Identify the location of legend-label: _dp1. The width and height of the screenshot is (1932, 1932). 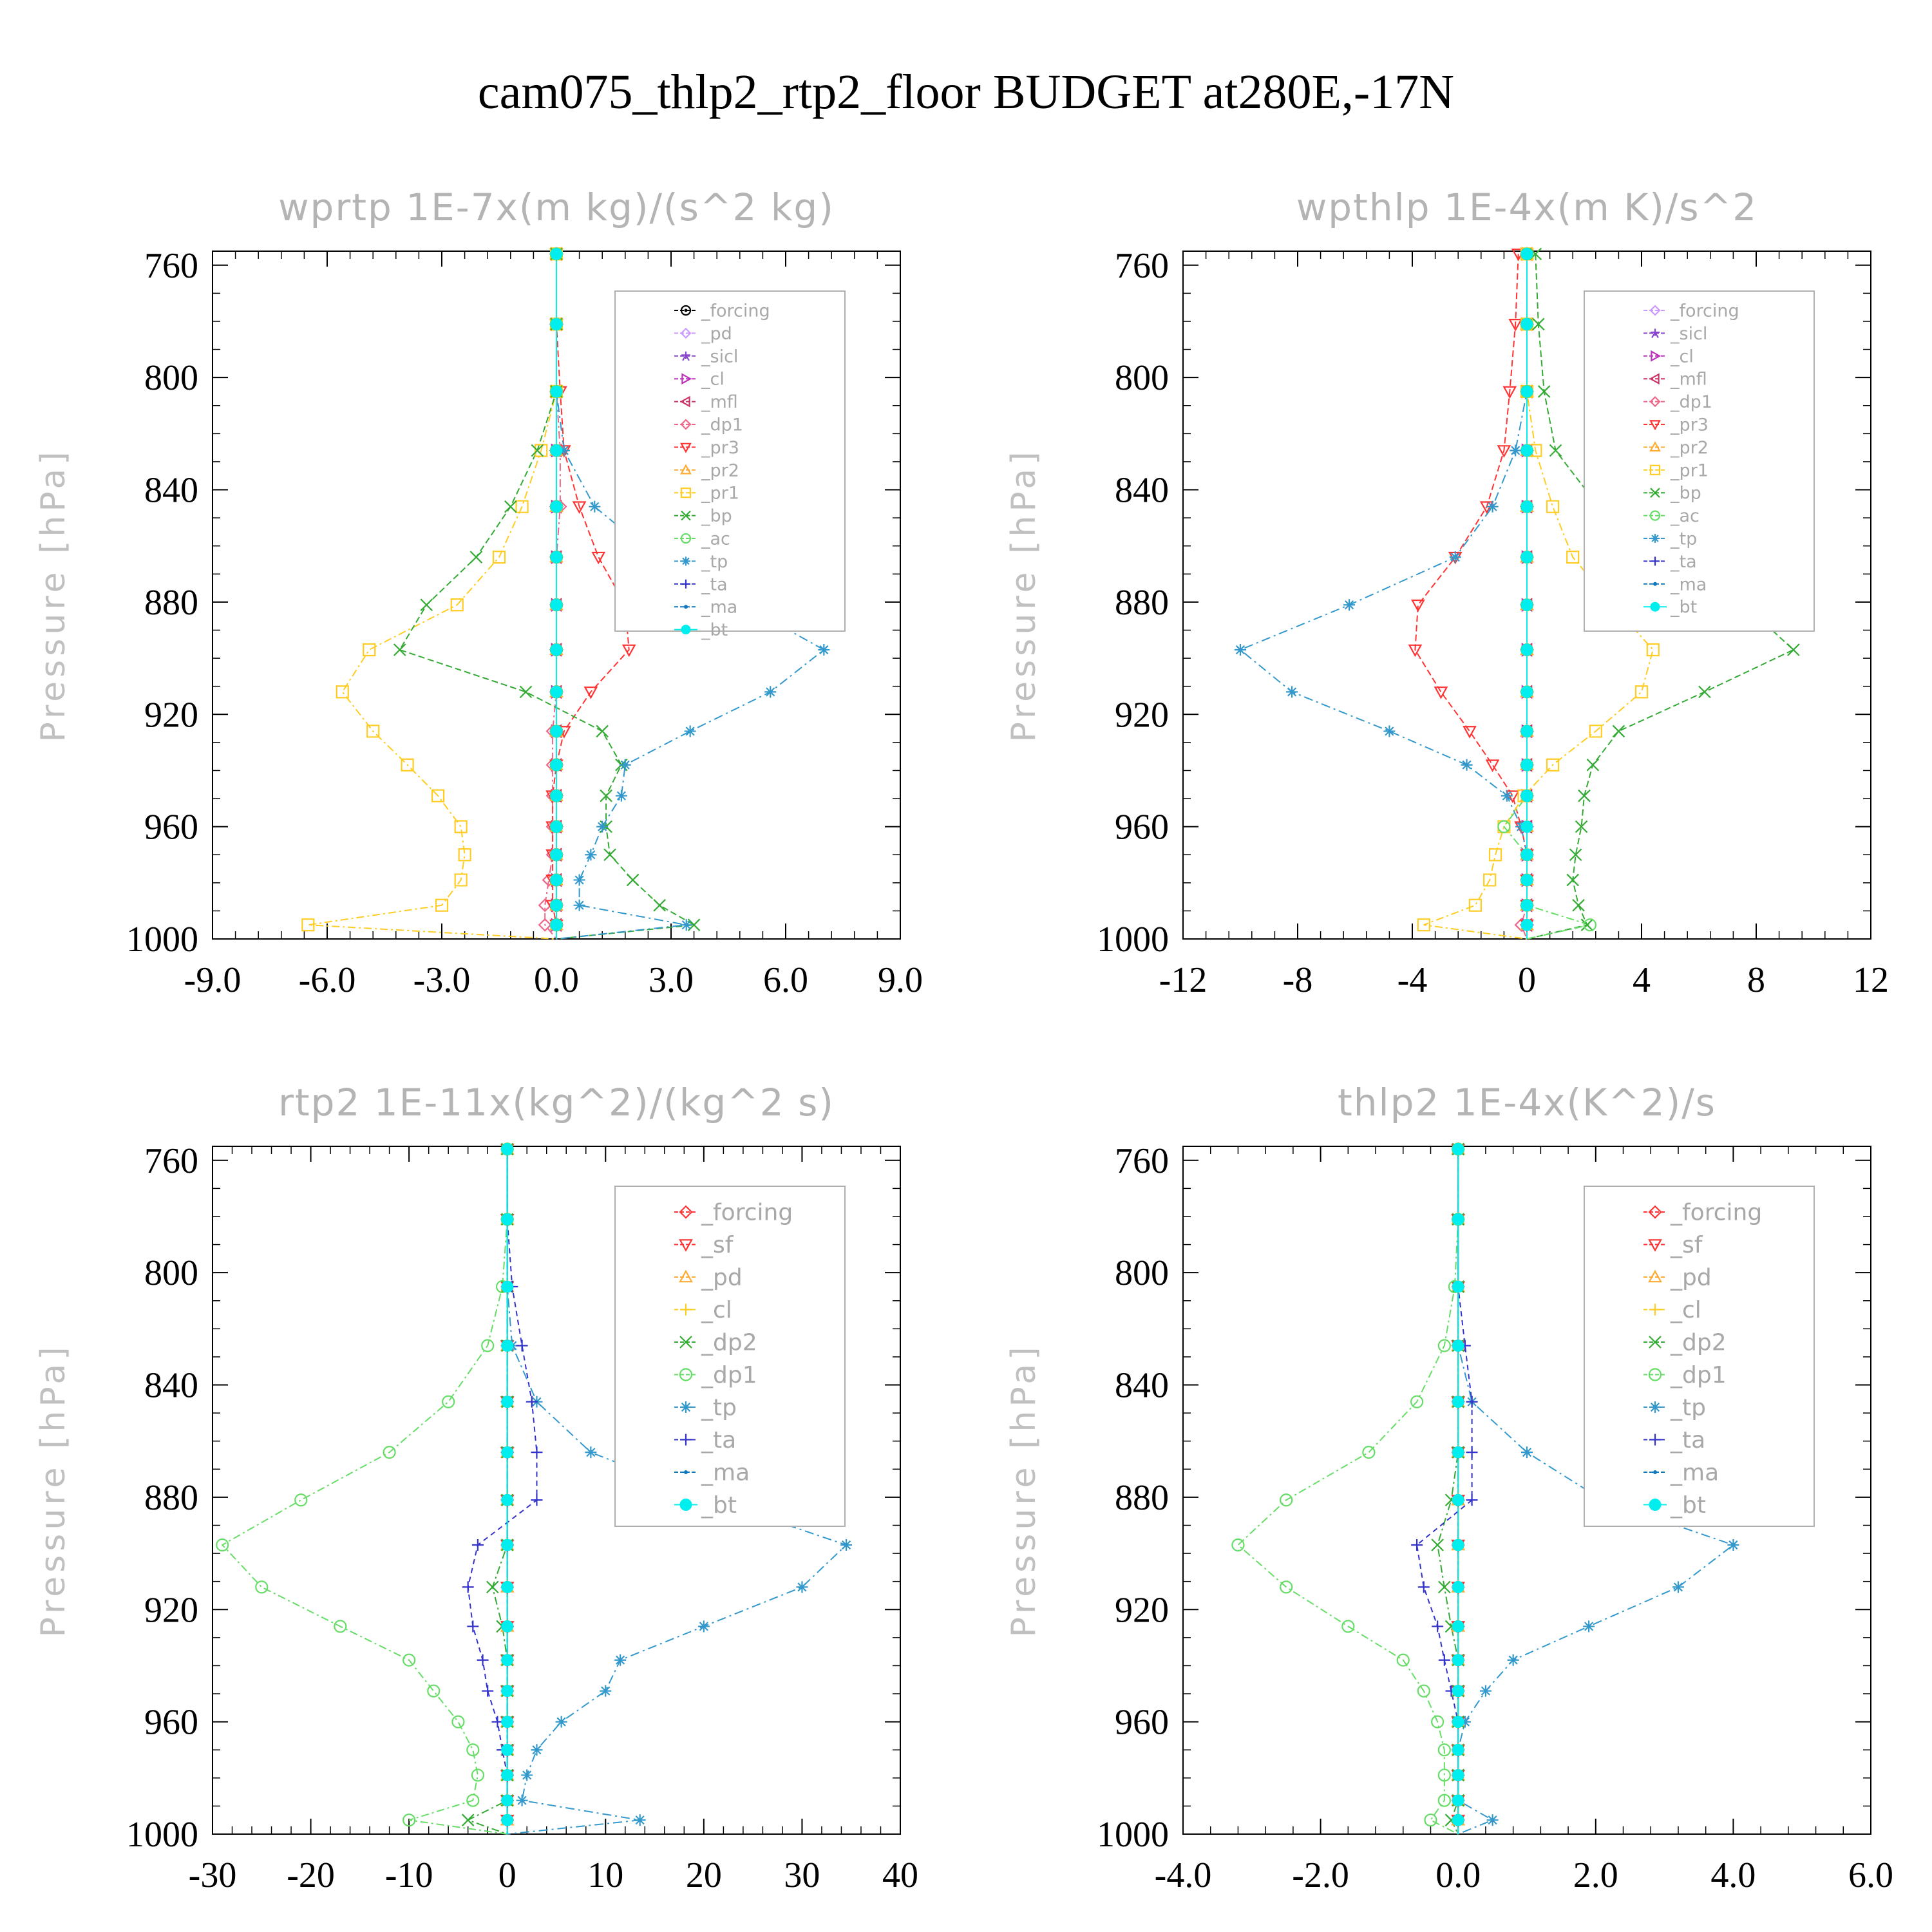
(1691, 402).